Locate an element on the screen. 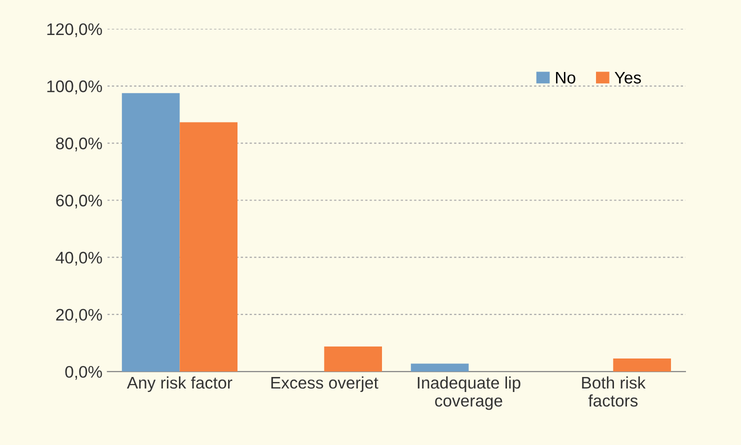 This screenshot has height=445, width=741. legend-label: No is located at coordinates (566, 78).